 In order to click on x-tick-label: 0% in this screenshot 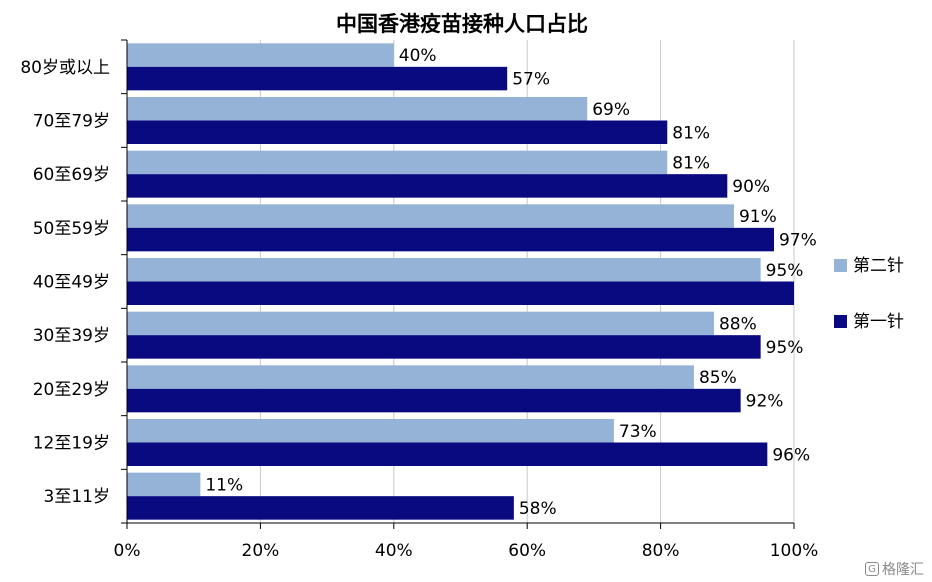, I will do `click(127, 551)`.